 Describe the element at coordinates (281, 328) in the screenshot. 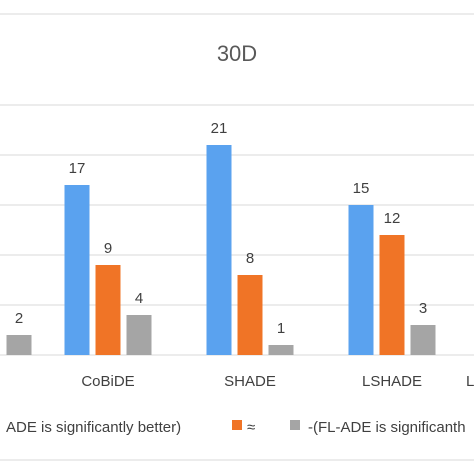

I see `data-label: 1` at that location.